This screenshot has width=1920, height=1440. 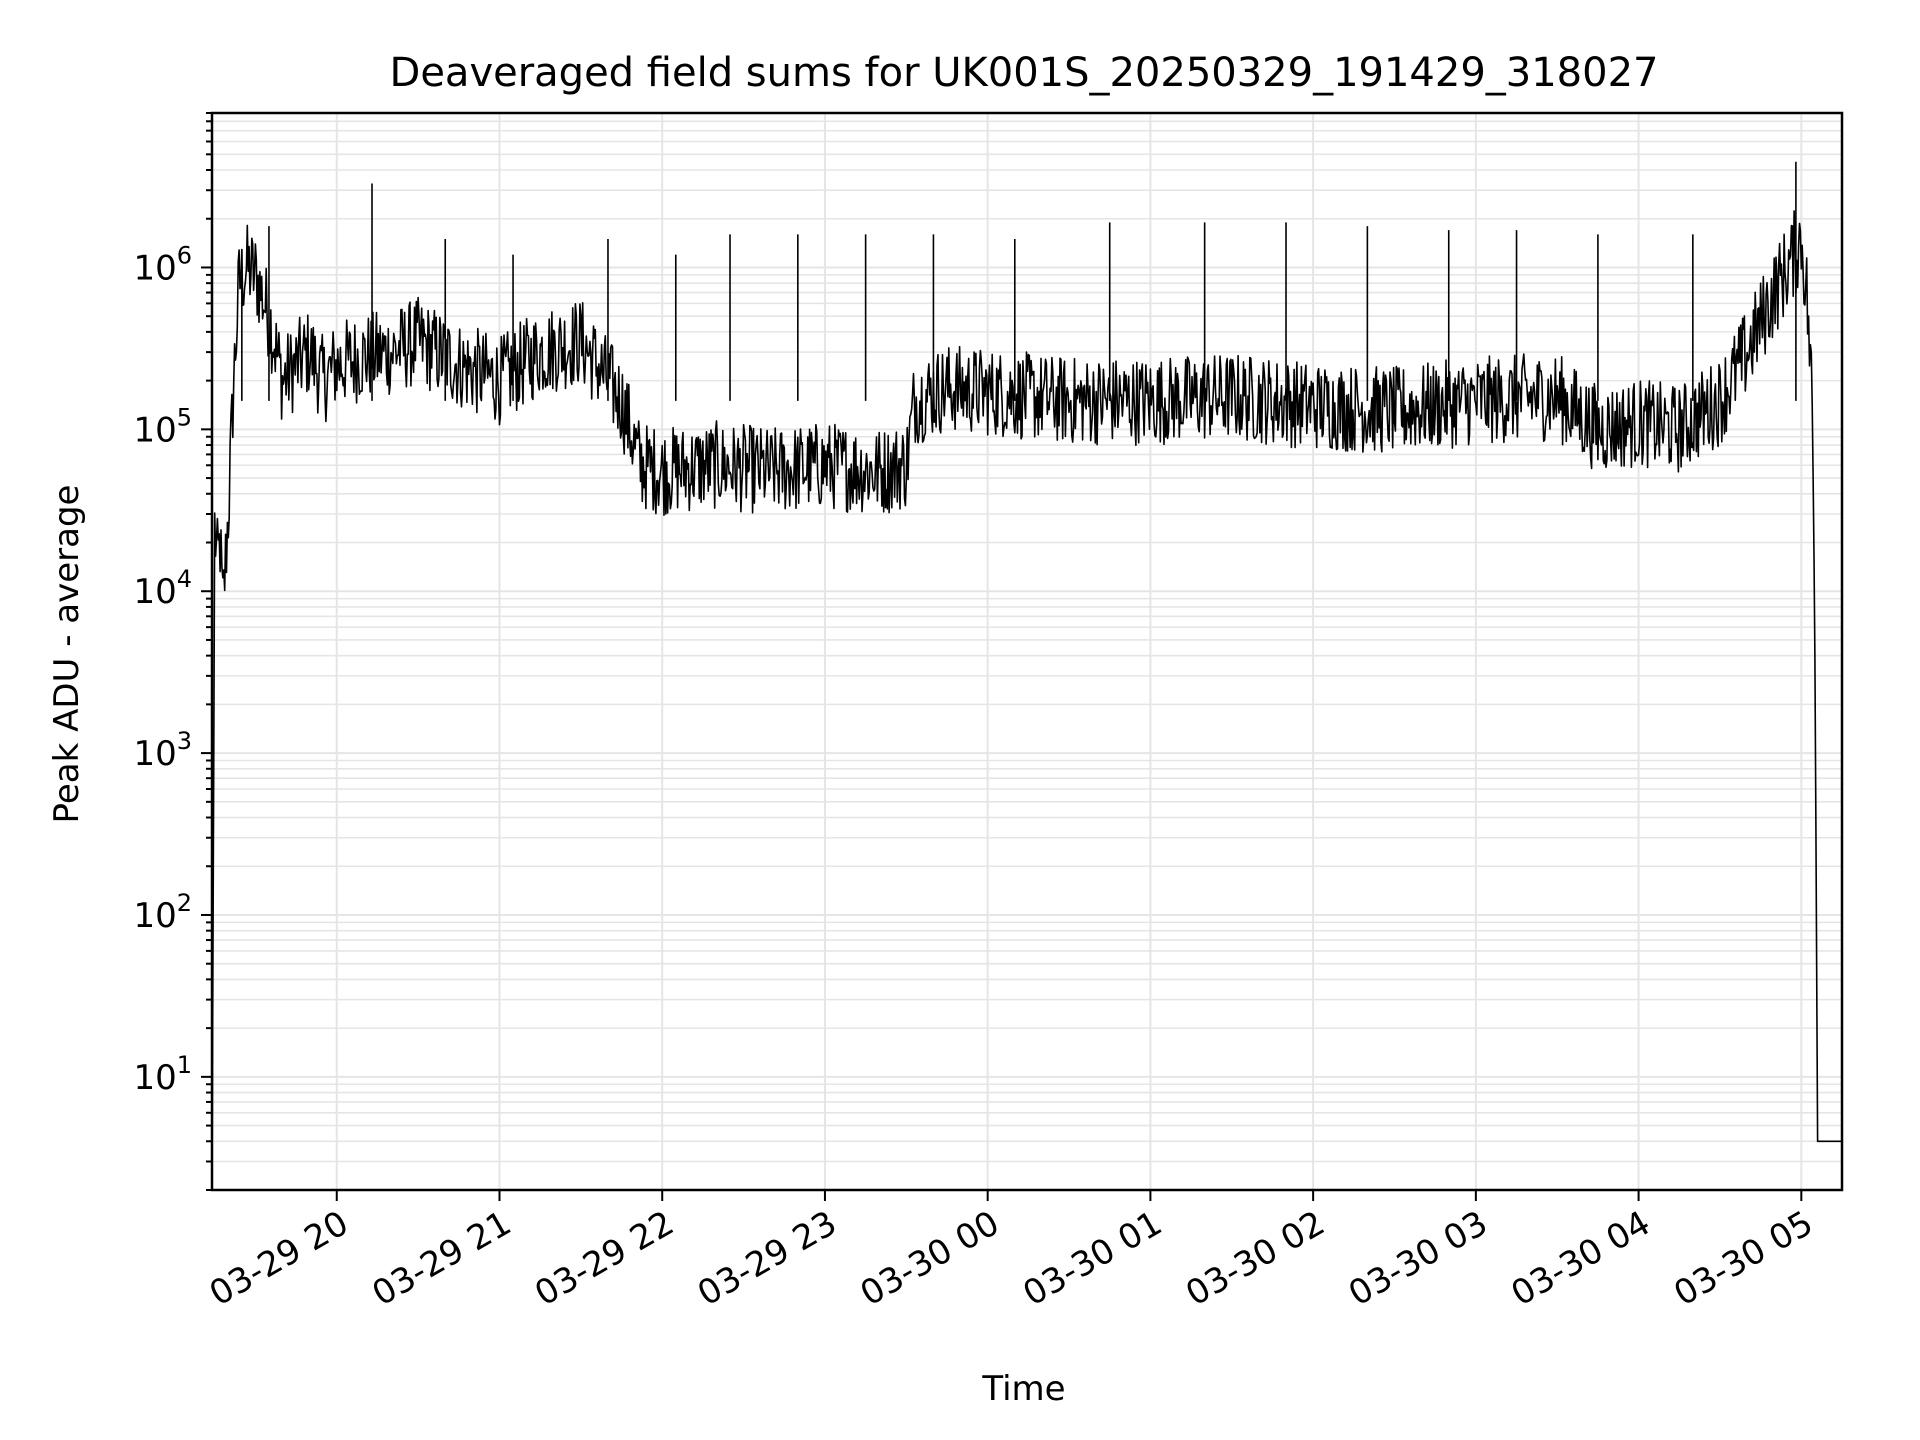 I want to click on y-tick-label: 10⁶, so click(x=162, y=264).